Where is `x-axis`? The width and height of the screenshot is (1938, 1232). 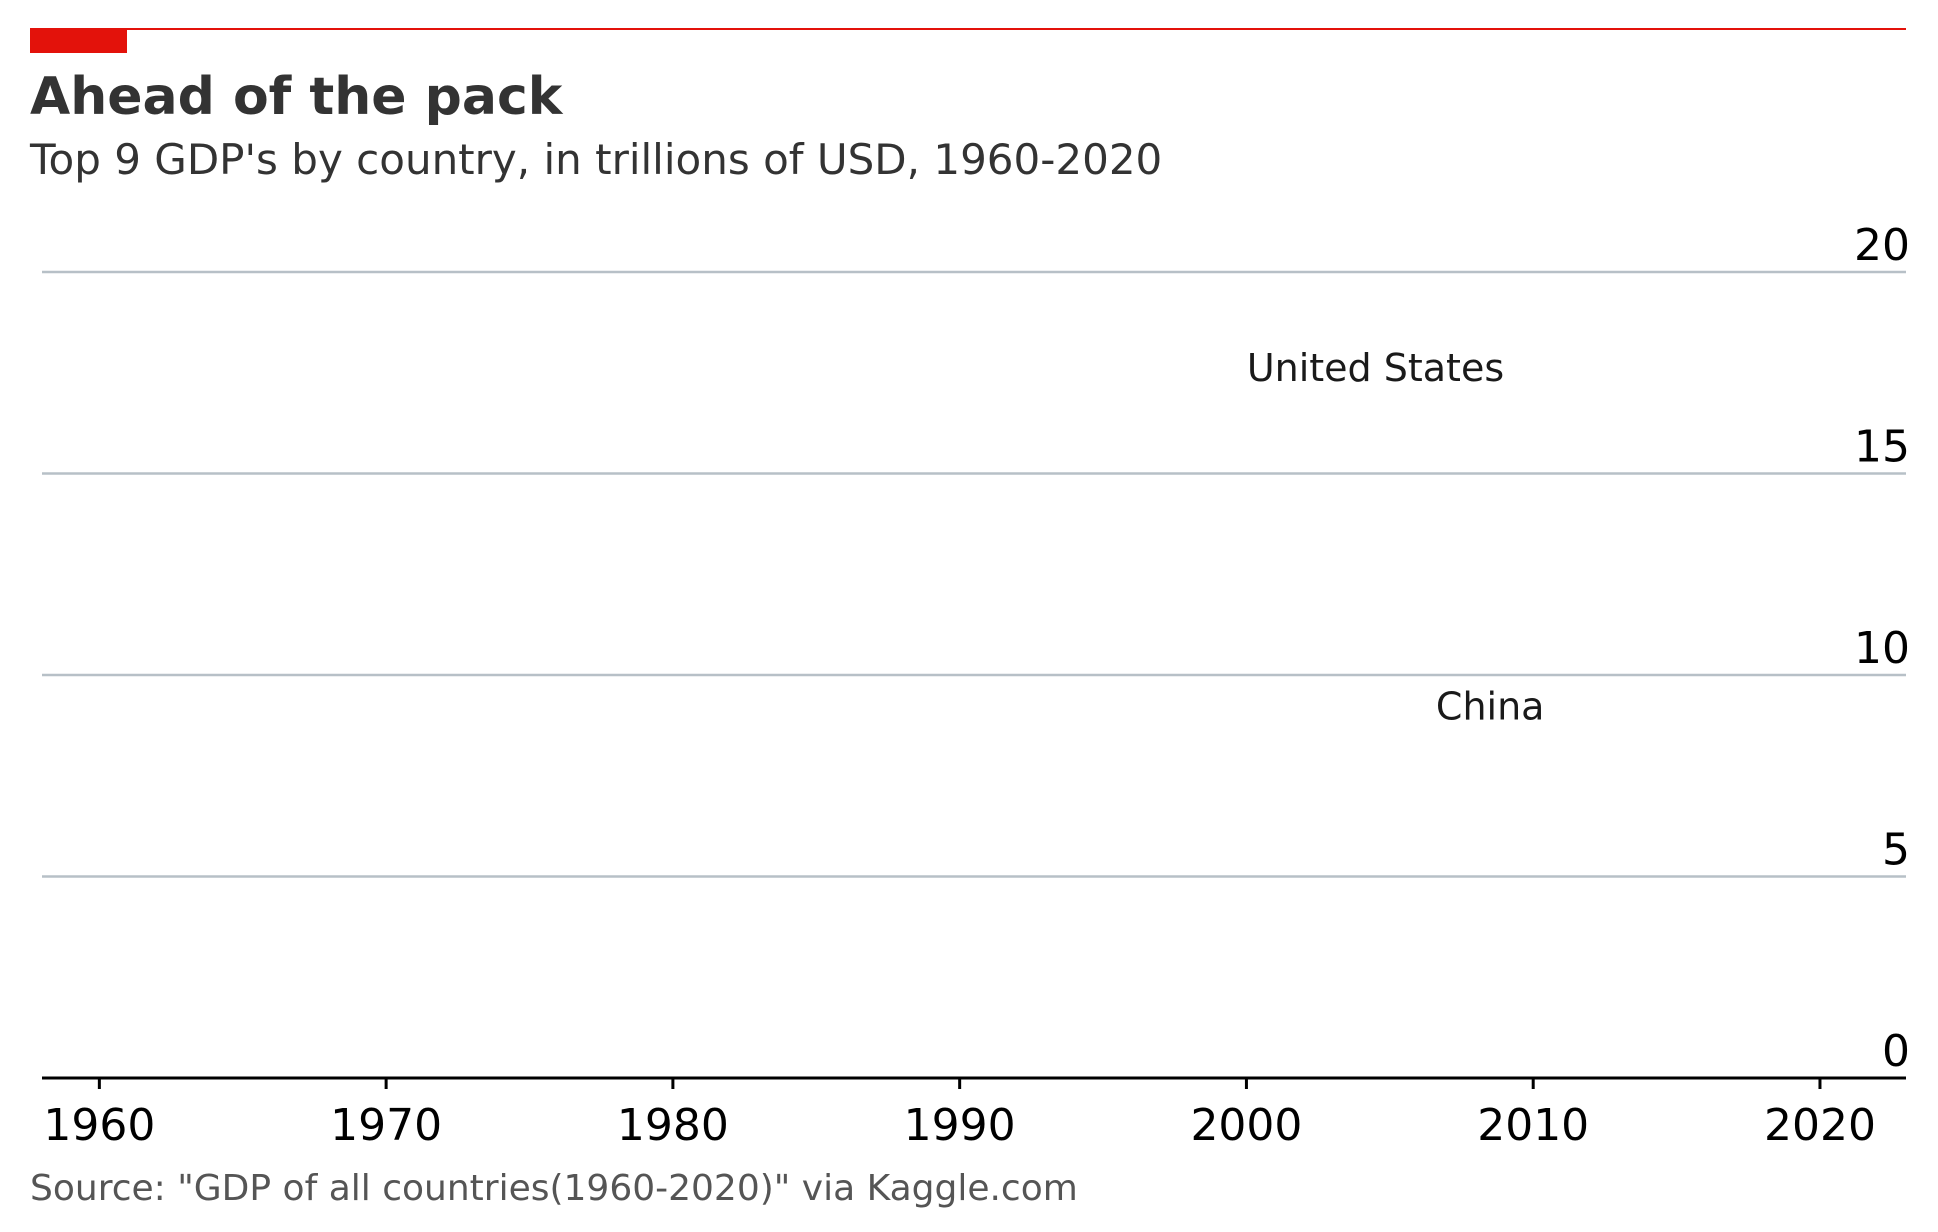 x-axis is located at coordinates (974, 1082).